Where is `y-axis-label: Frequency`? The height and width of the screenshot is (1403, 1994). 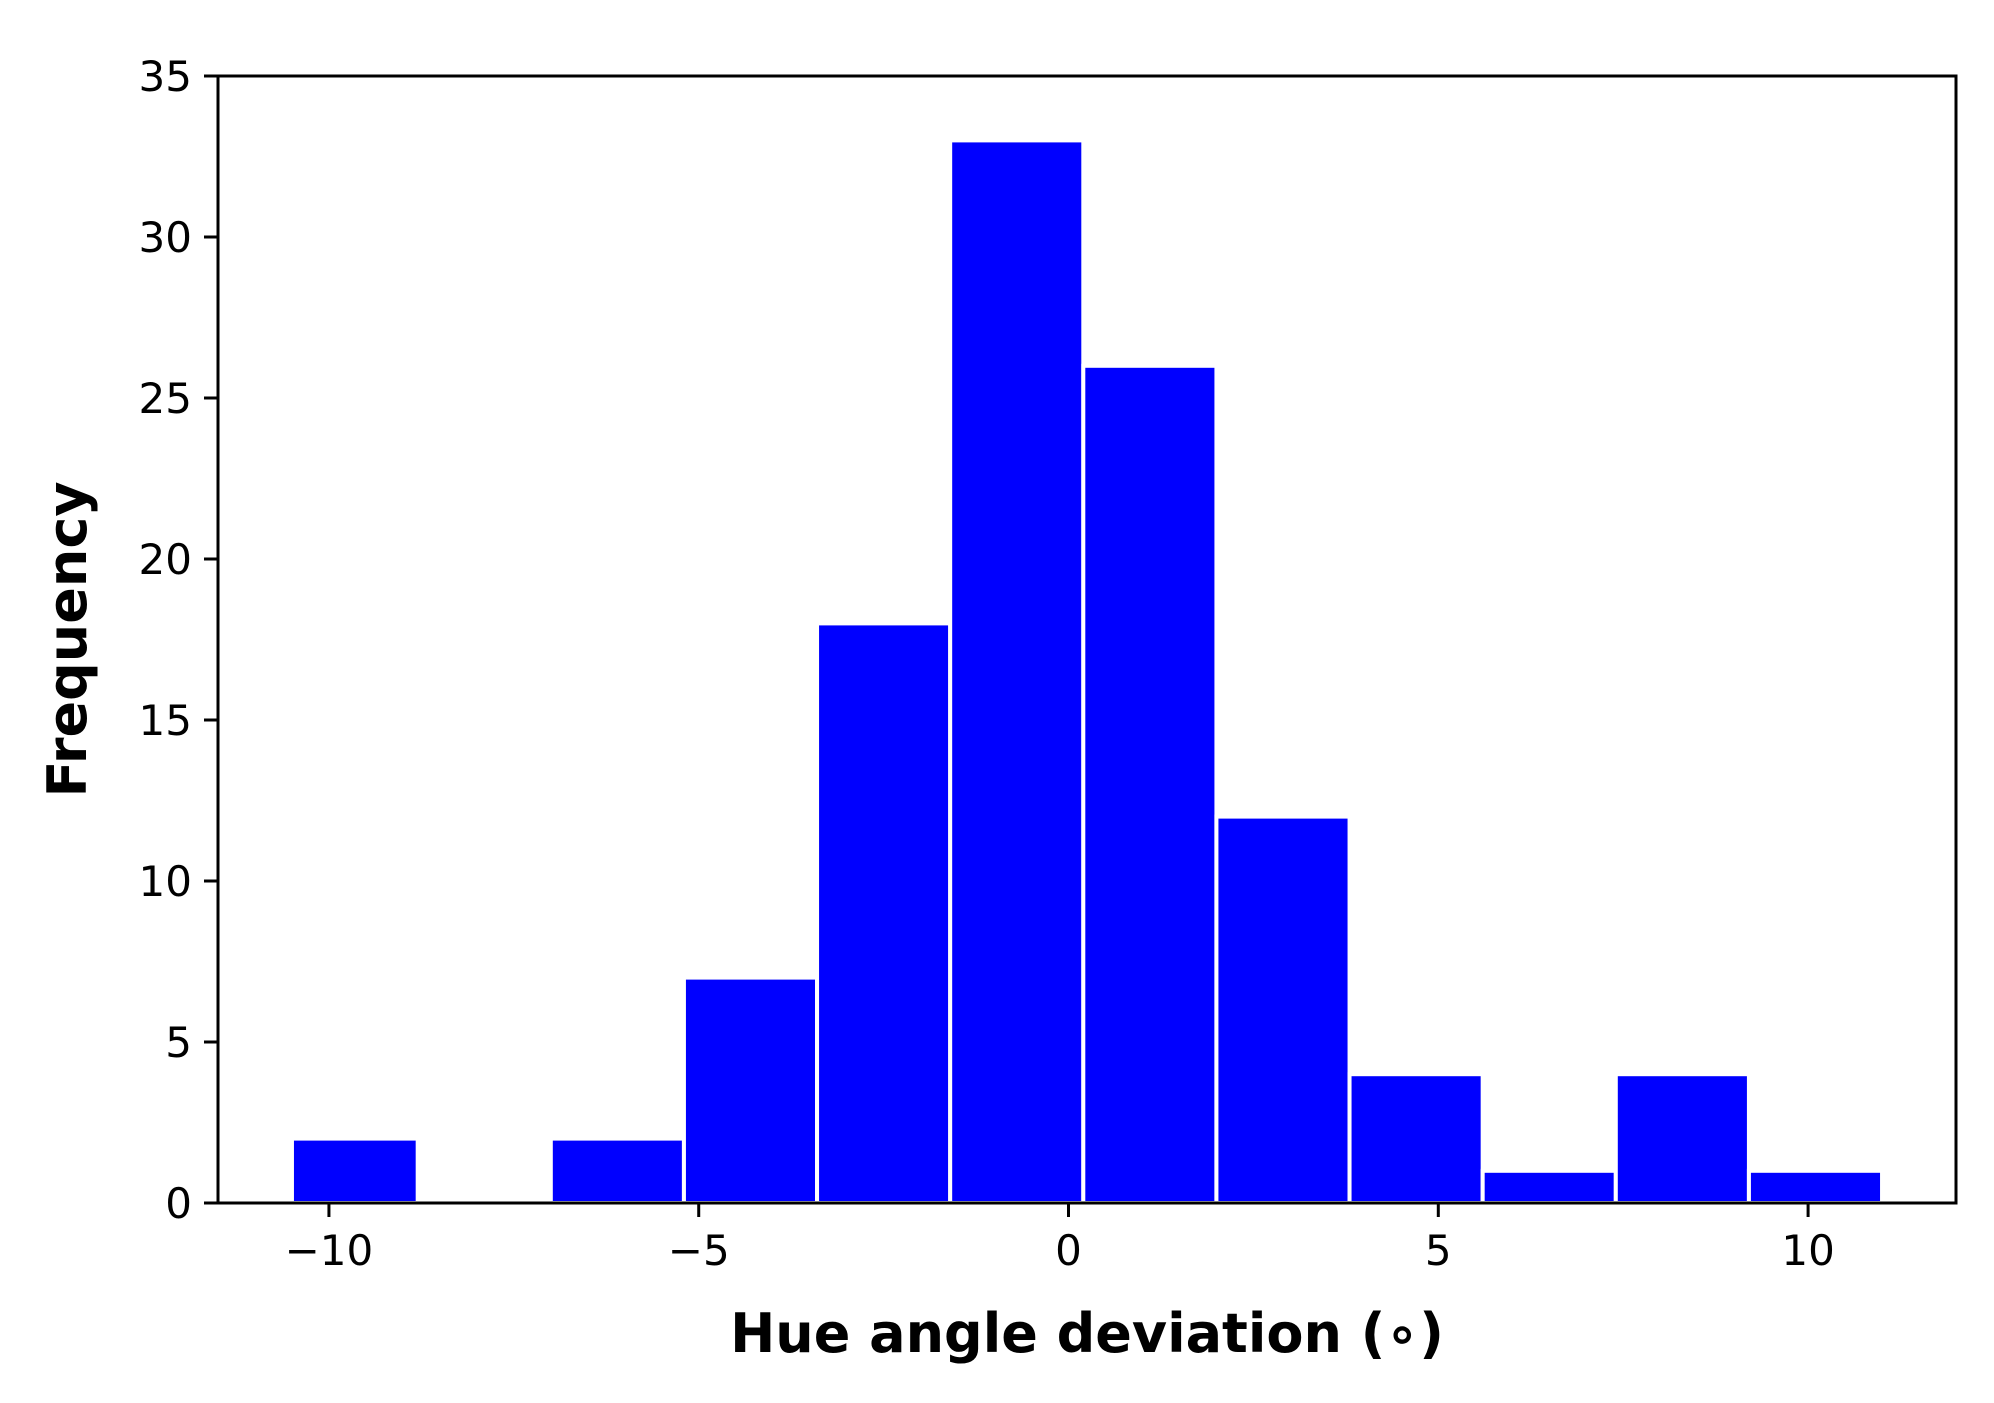
y-axis-label: Frequency is located at coordinates (67, 639).